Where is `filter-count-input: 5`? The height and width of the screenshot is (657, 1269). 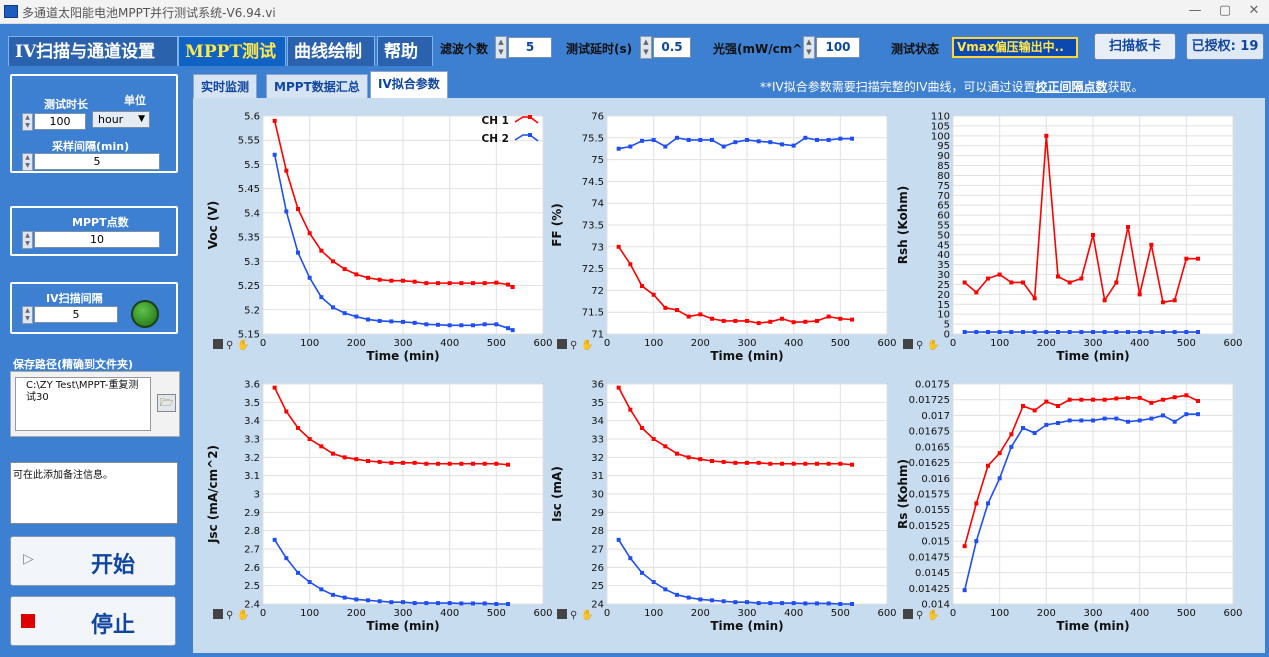 filter-count-input: 5 is located at coordinates (530, 47).